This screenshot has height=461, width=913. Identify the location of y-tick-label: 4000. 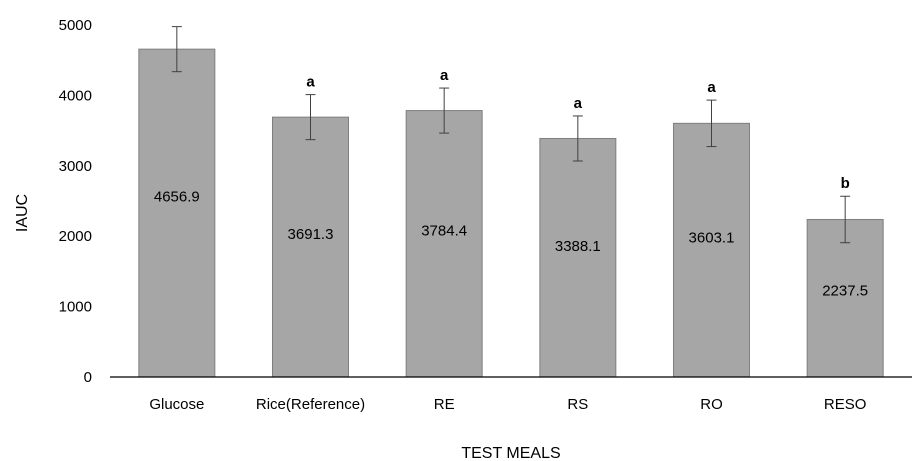
(75, 95).